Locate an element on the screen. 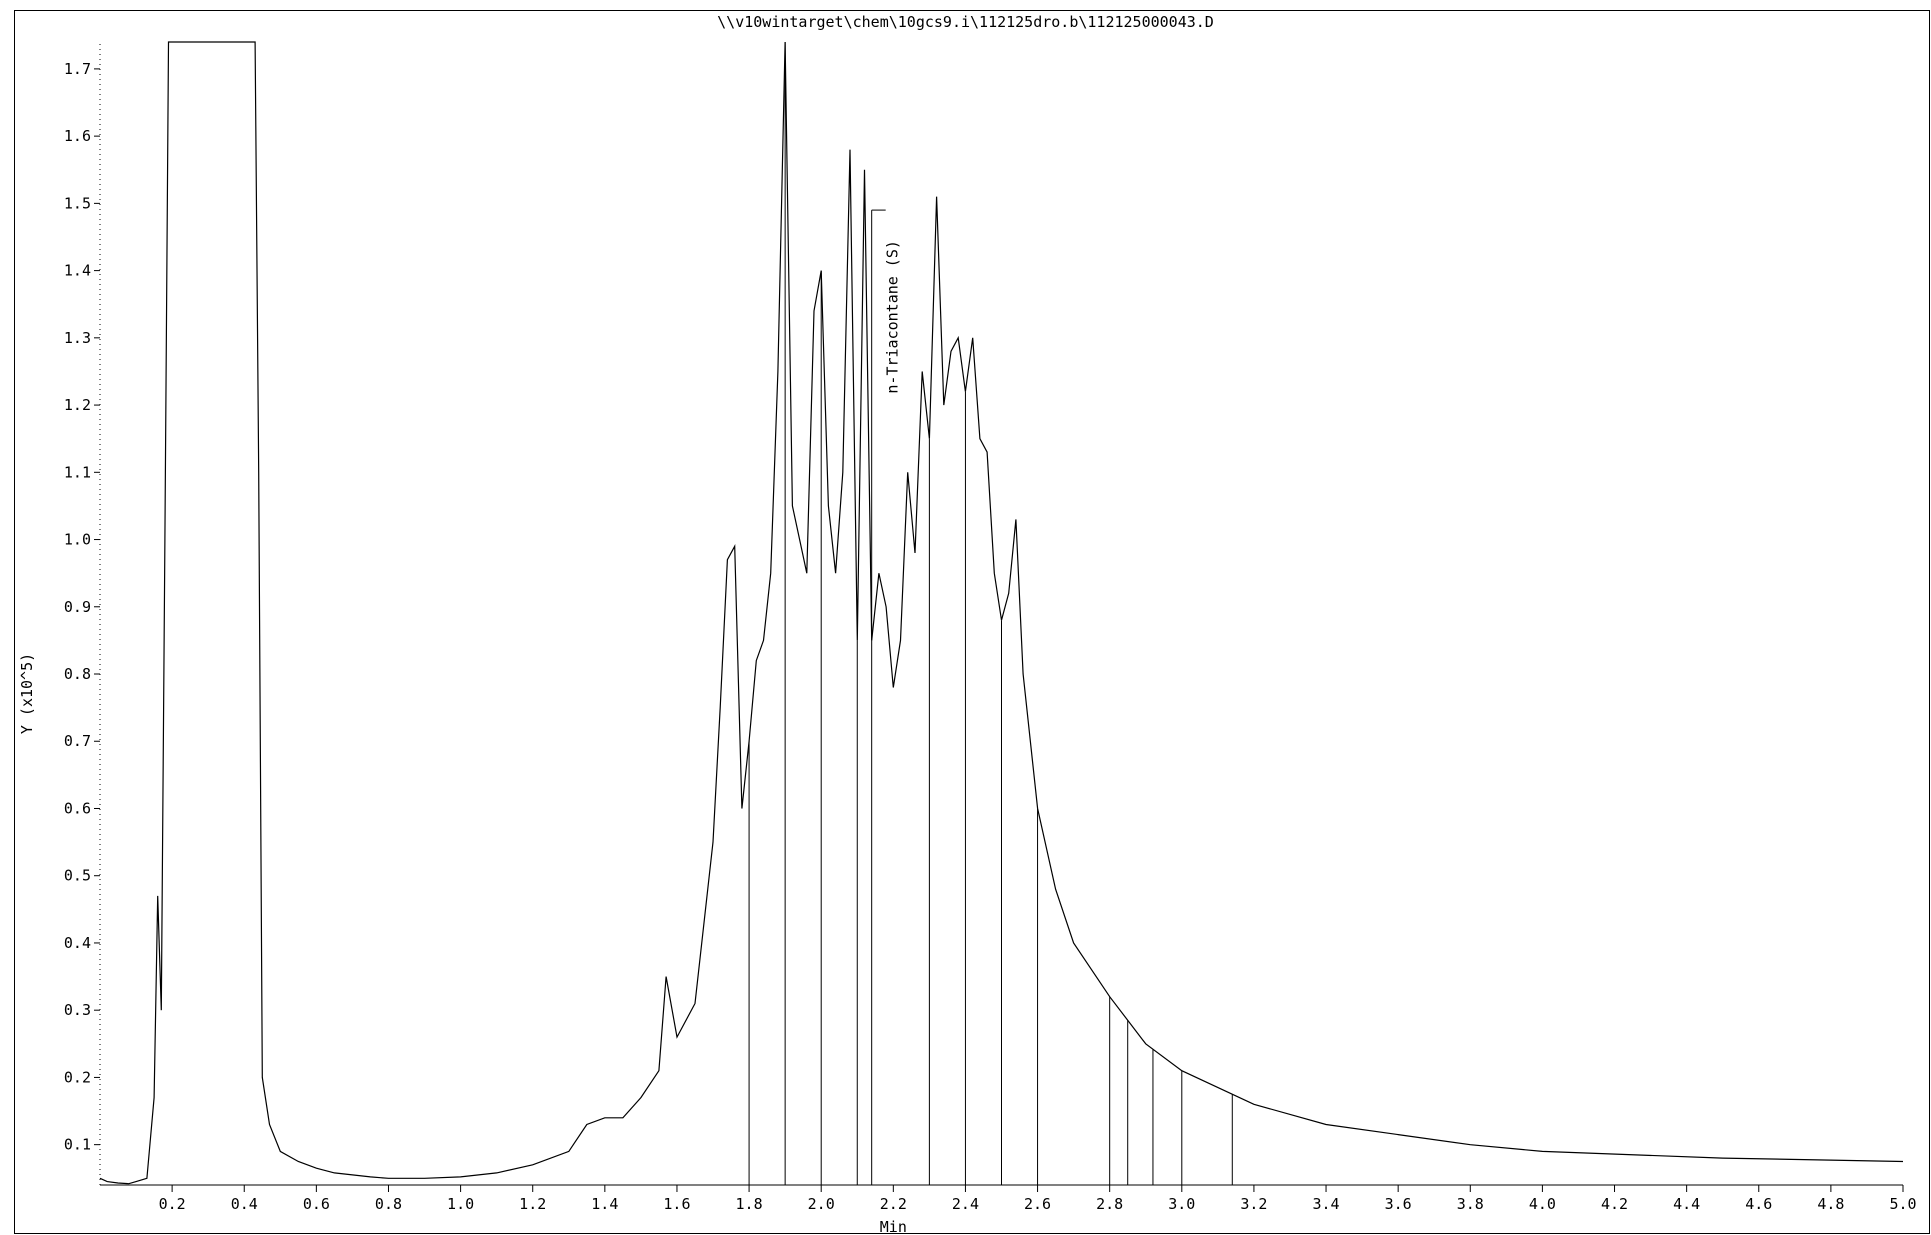  x-tick-label: 2.0 is located at coordinates (821, 1204).